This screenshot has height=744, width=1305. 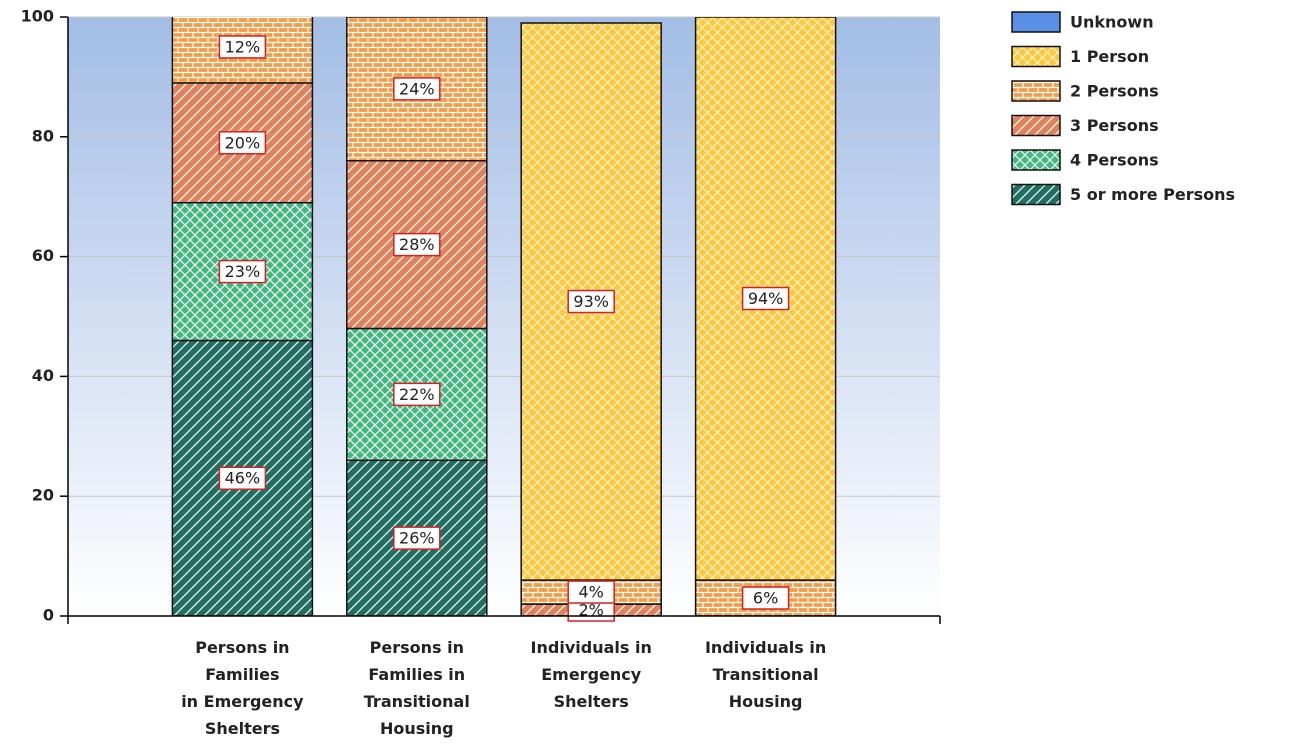 I want to click on y-tick-label: 80, so click(x=43, y=135).